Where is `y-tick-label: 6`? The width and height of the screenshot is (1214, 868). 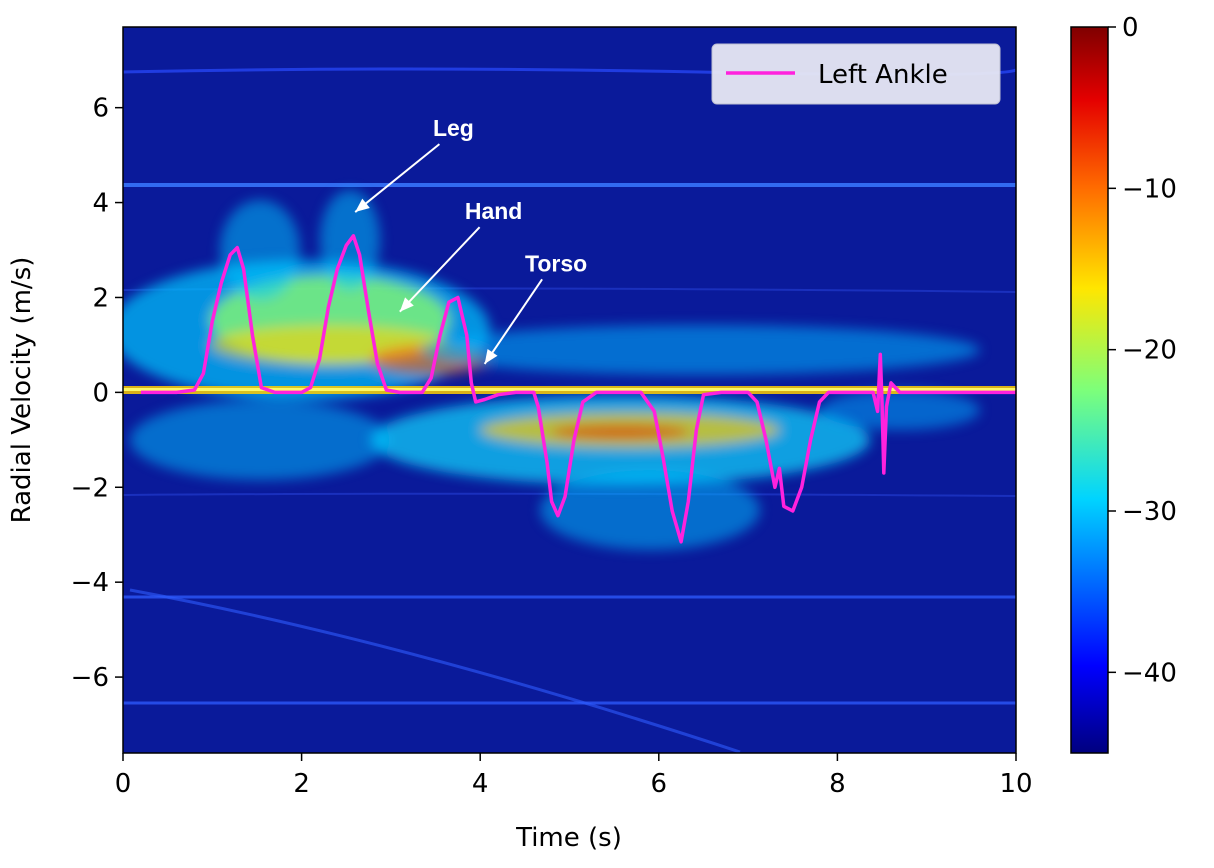 y-tick-label: 6 is located at coordinates (100, 109).